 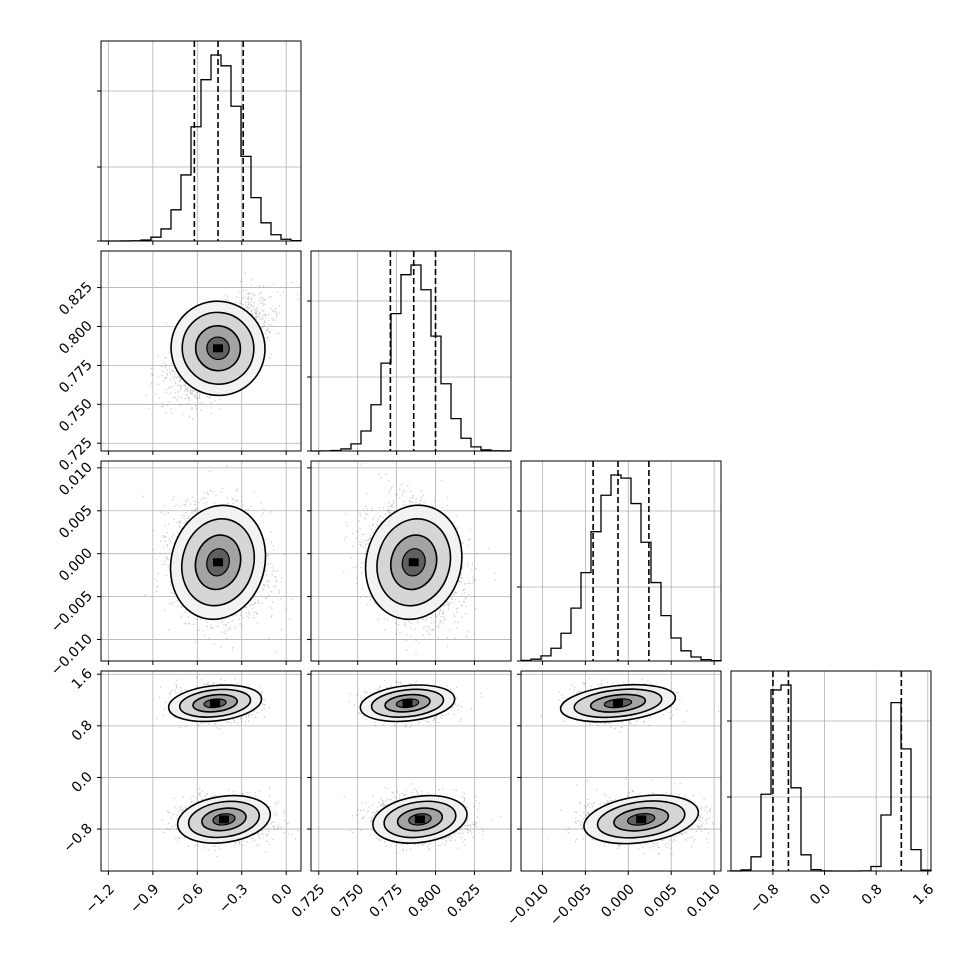 I want to click on x-tick-label: 0.010, so click(x=704, y=901).